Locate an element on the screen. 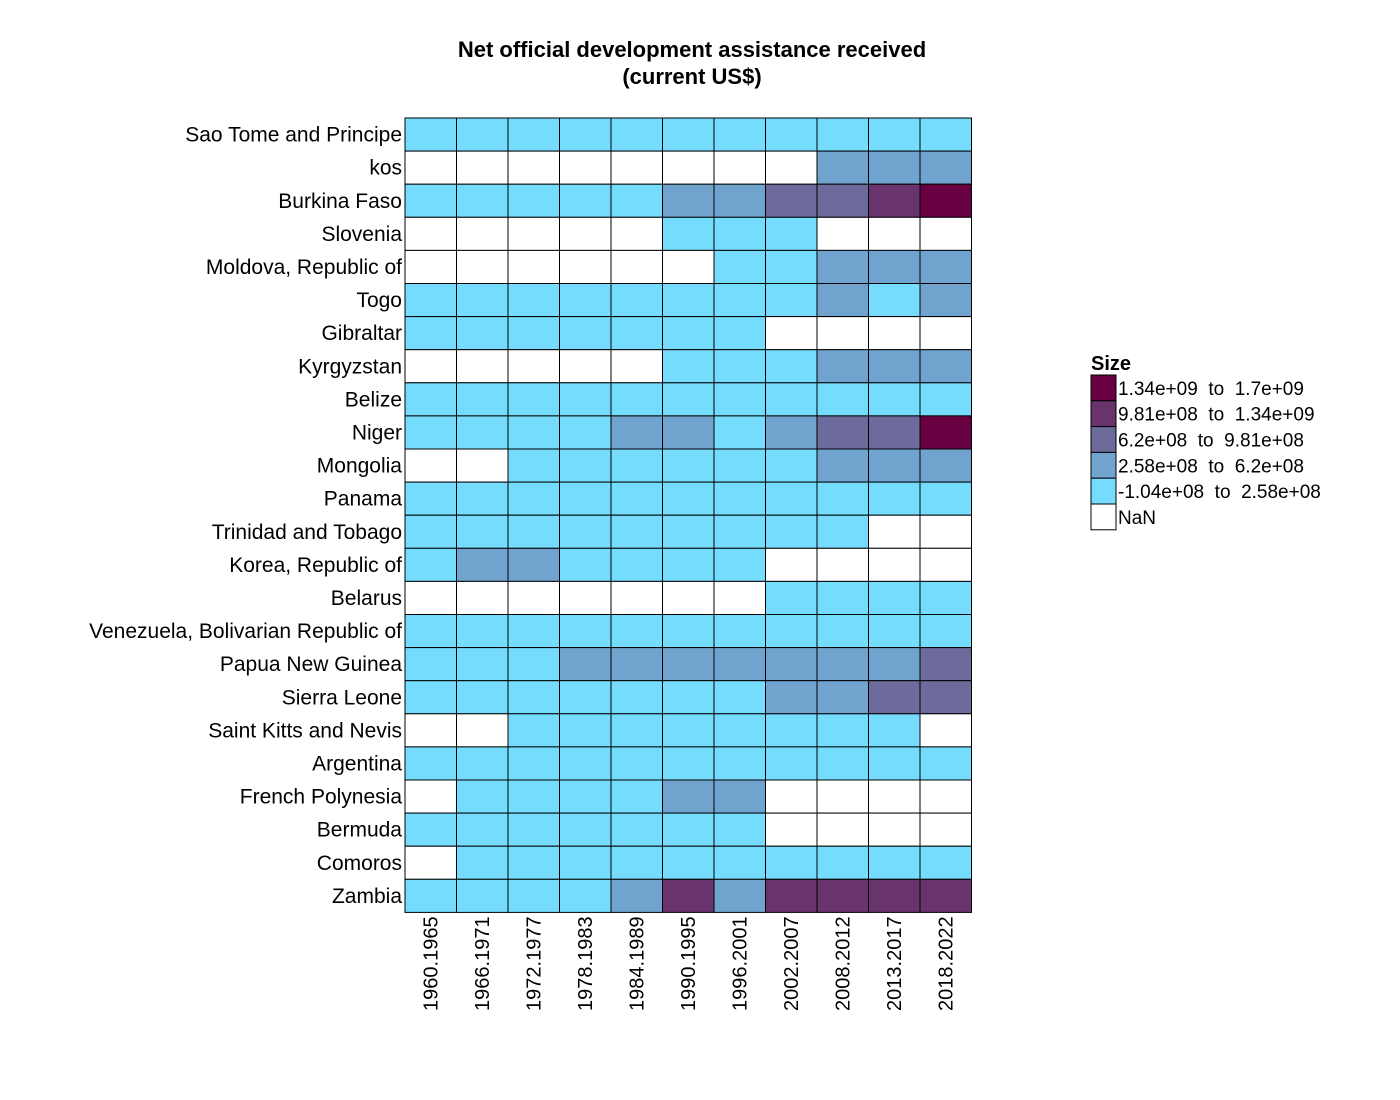  column-label: 2013.2017 is located at coordinates (895, 963).